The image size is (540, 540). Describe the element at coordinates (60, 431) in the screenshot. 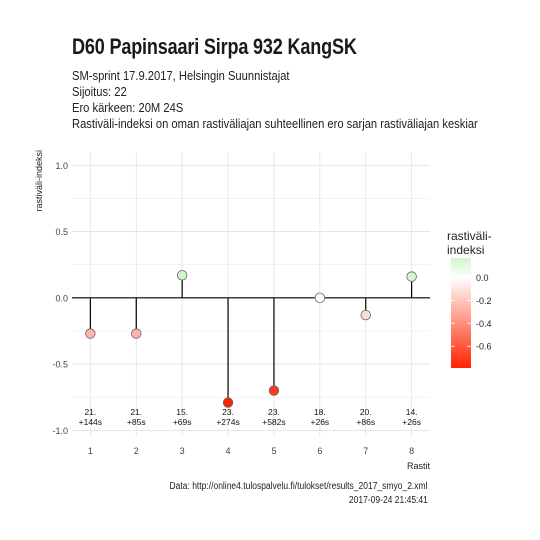

I see `y-tick-label: -1.0` at that location.